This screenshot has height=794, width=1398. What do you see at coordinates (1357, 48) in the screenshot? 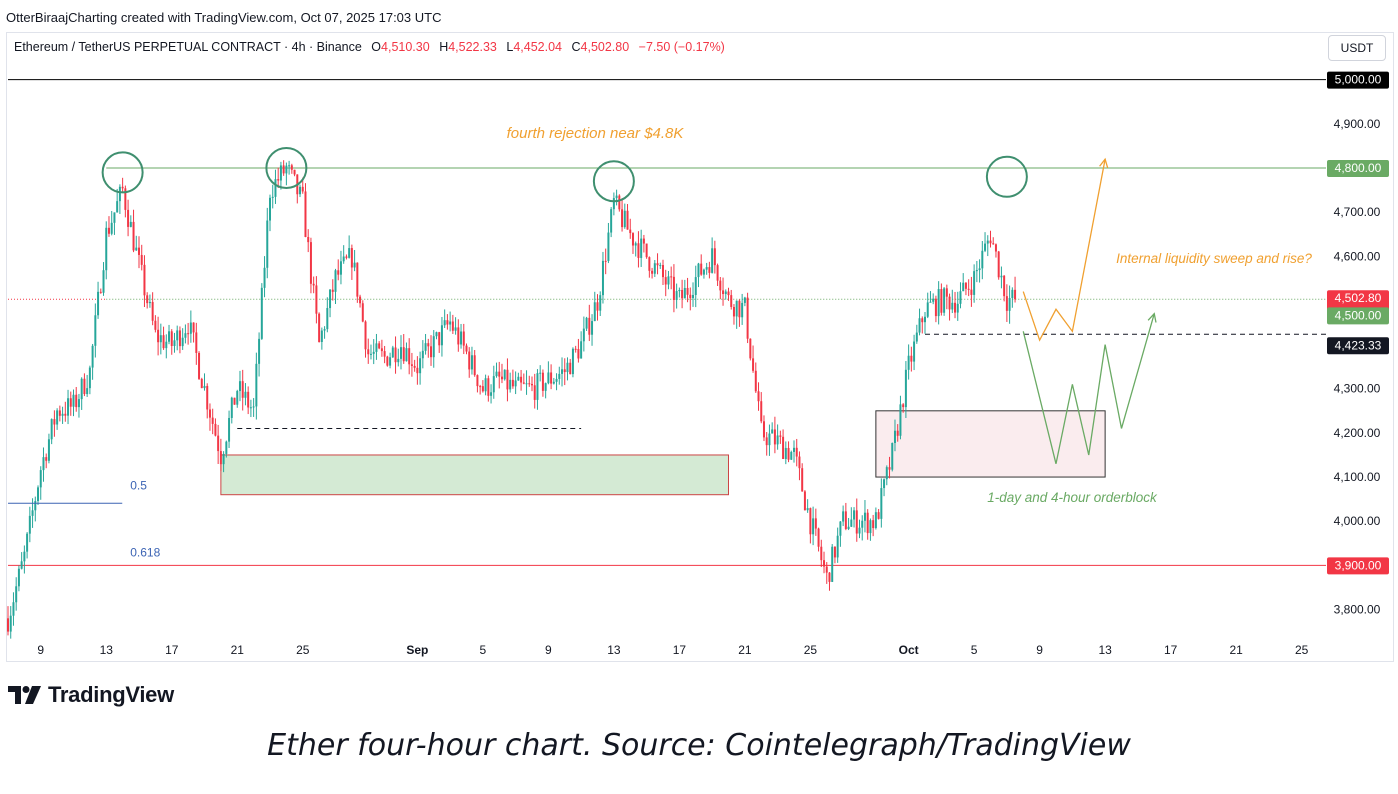
I see `currency-button: USDT` at bounding box center [1357, 48].